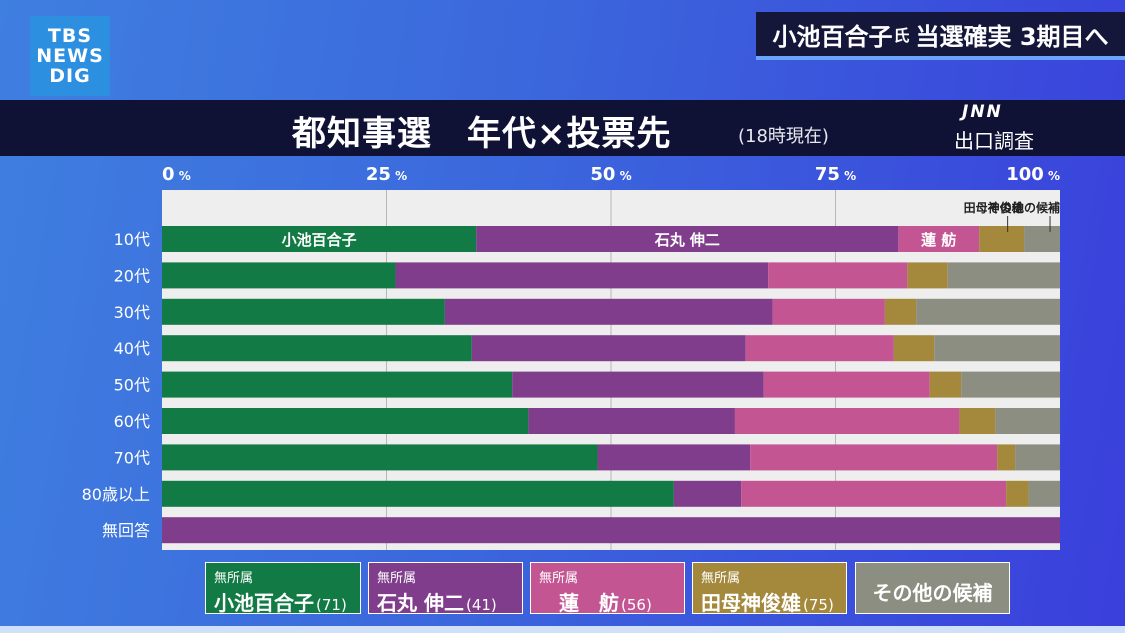  Describe the element at coordinates (132, 239) in the screenshot. I see `category-label: 10代` at that location.